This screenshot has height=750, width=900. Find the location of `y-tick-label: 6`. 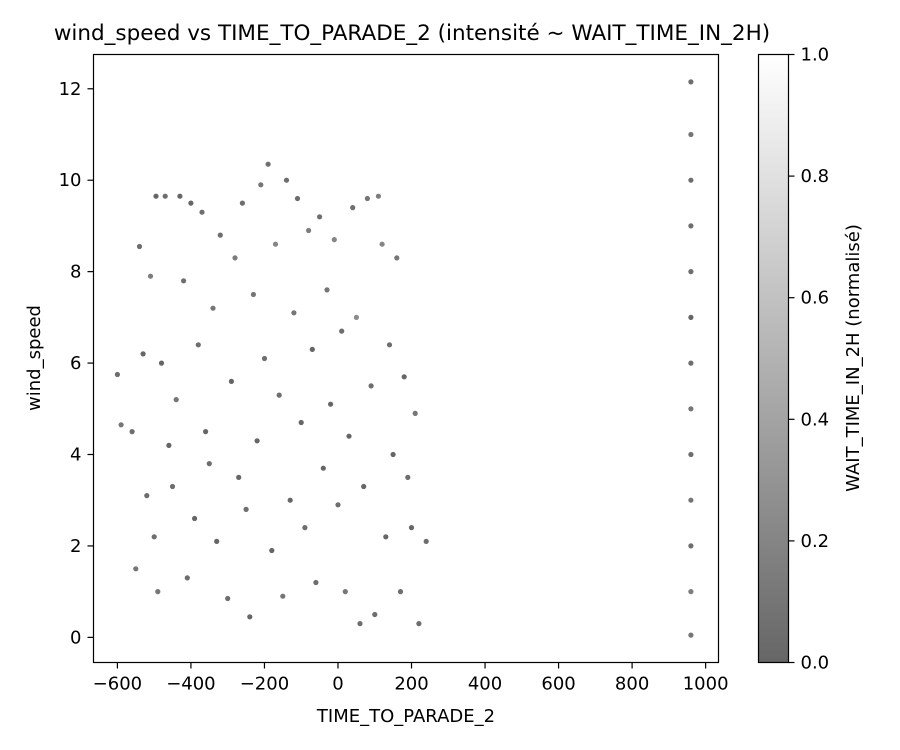

y-tick-label: 6 is located at coordinates (75, 363).